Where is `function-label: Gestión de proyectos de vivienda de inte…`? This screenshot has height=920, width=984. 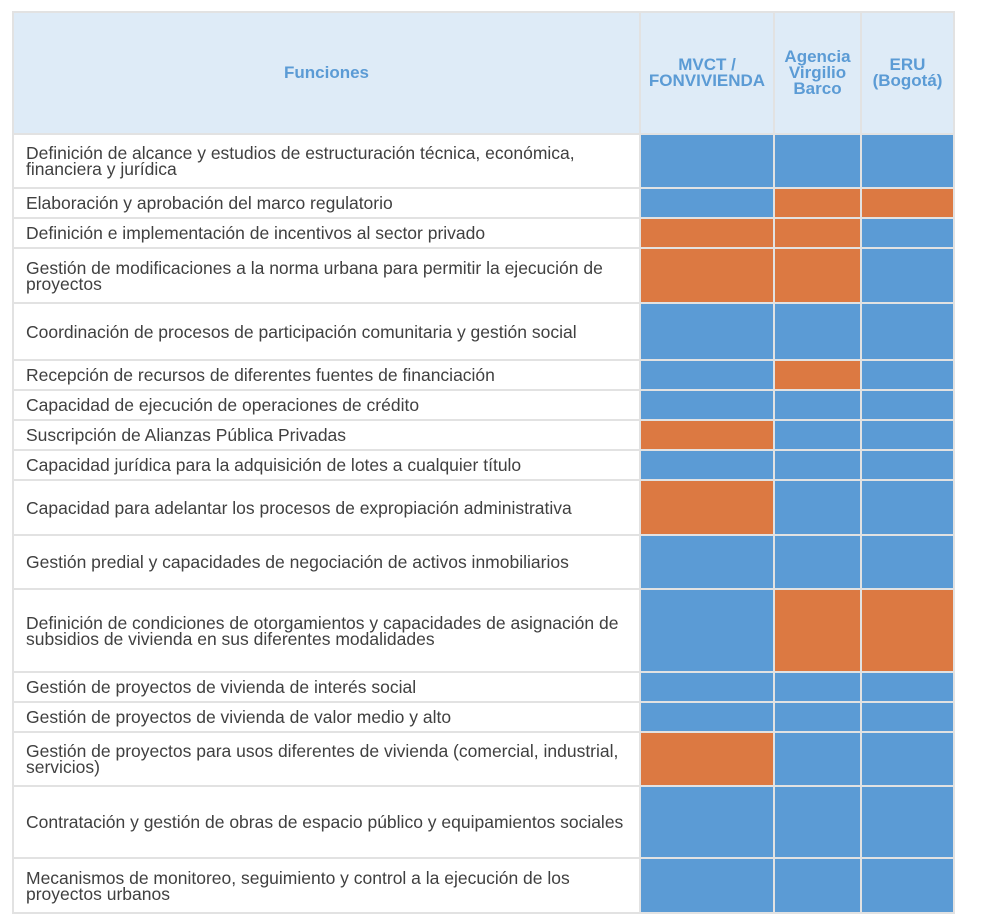
function-label: Gestión de proyectos de vivienda de inte… is located at coordinates (326, 687).